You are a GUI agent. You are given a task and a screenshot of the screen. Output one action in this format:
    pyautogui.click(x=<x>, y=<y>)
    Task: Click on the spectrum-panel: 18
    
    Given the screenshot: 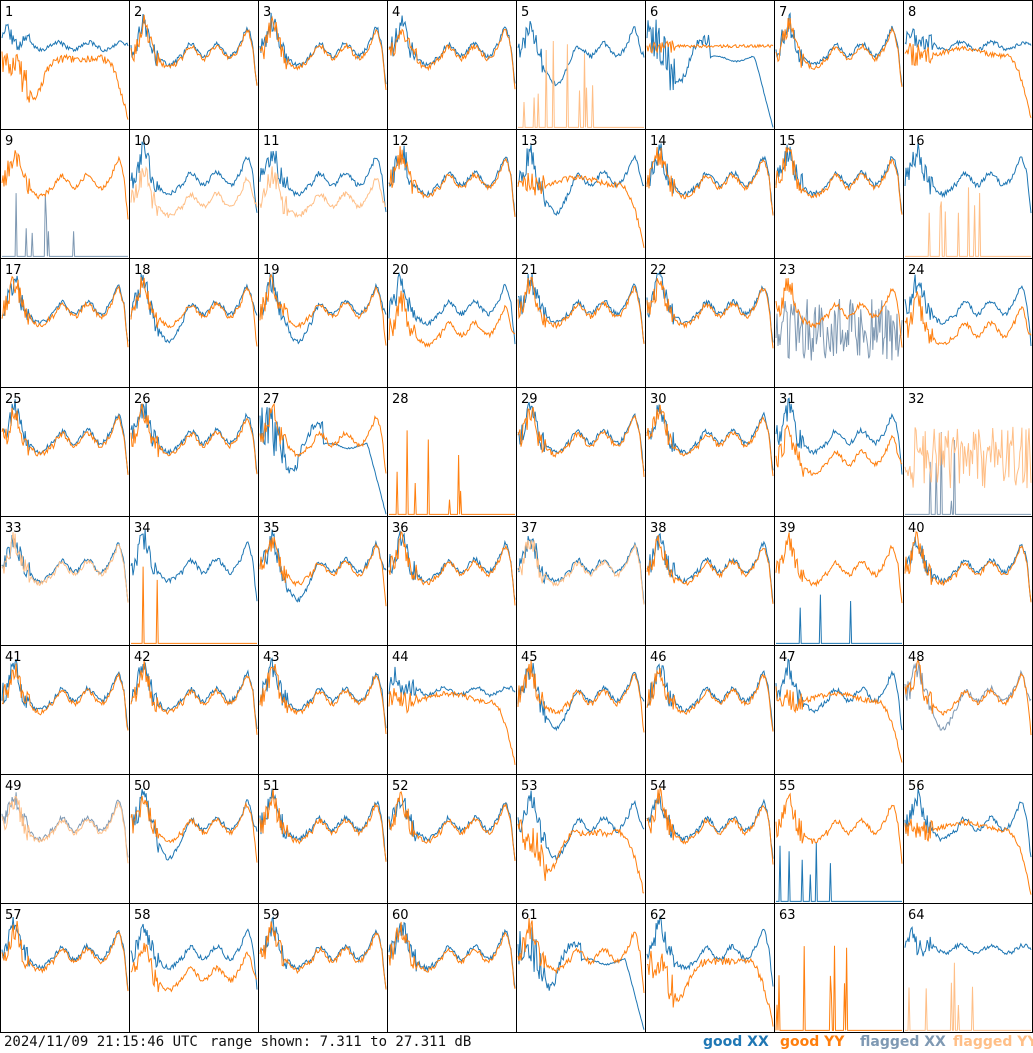 What is the action you would take?
    pyautogui.click(x=194, y=305)
    